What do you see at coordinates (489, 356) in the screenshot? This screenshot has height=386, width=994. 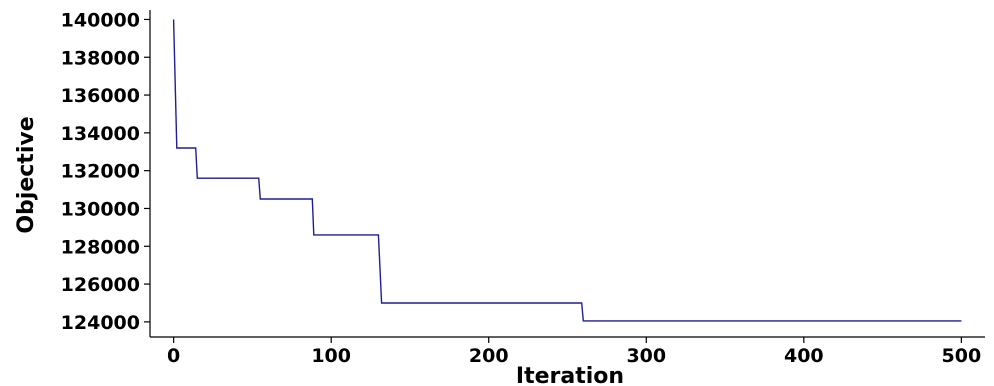 I see `x-tick-label: 200` at bounding box center [489, 356].